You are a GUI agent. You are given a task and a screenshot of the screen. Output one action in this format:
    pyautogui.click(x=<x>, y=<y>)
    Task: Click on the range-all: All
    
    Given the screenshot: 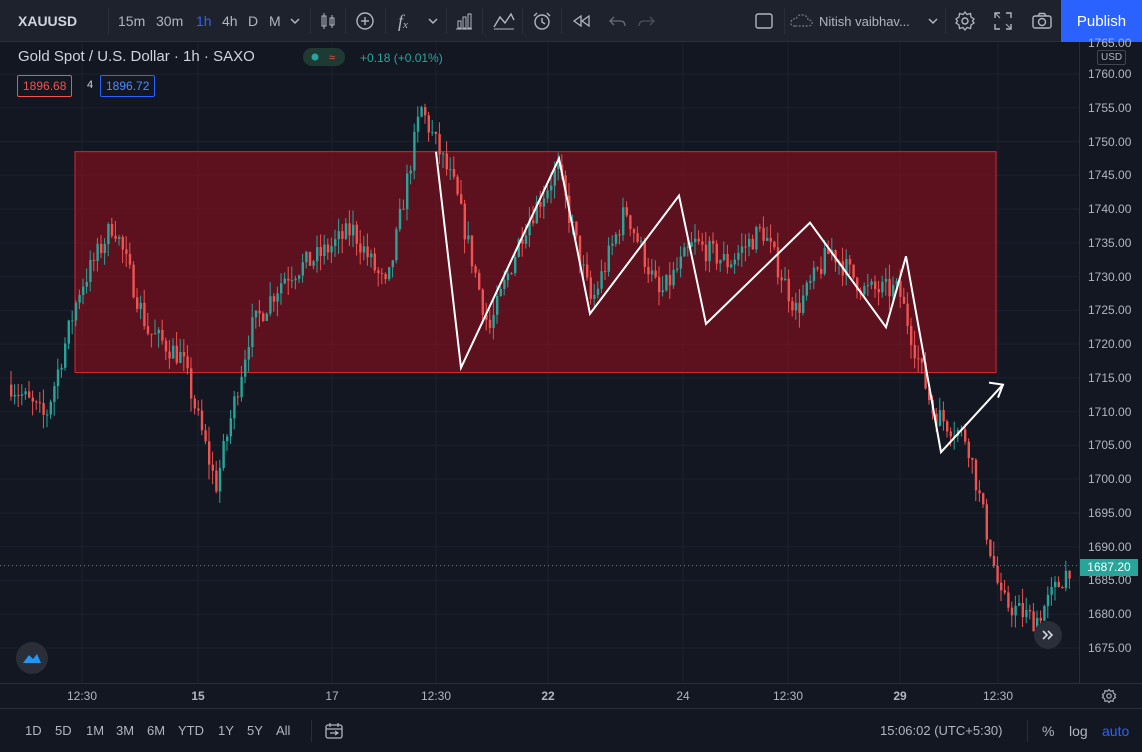 What is the action you would take?
    pyautogui.click(x=283, y=730)
    